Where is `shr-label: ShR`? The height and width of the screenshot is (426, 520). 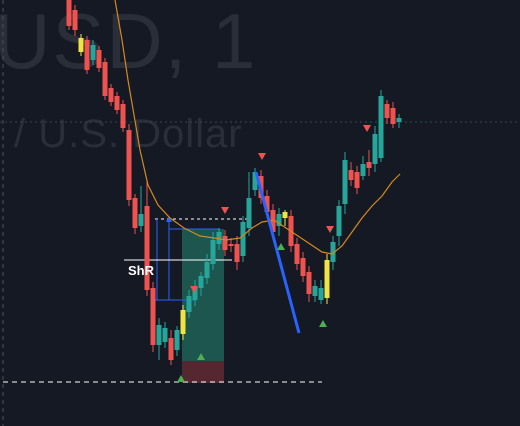 shr-label: ShR is located at coordinates (141, 270).